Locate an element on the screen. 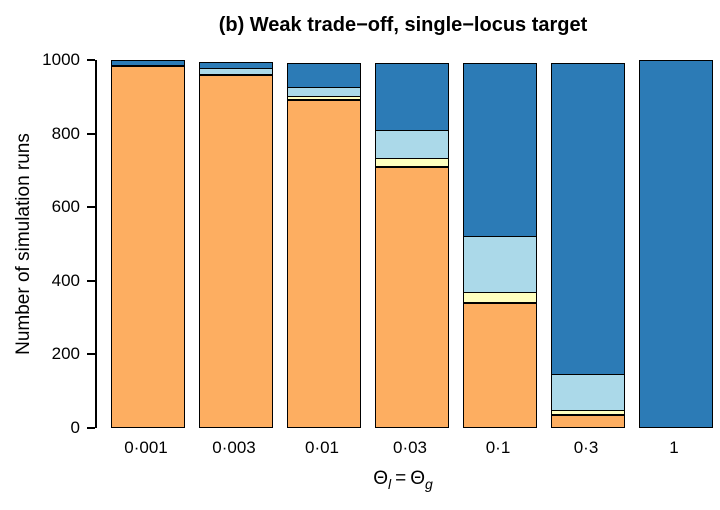  stacked-bar-0·1 is located at coordinates (500, 245).